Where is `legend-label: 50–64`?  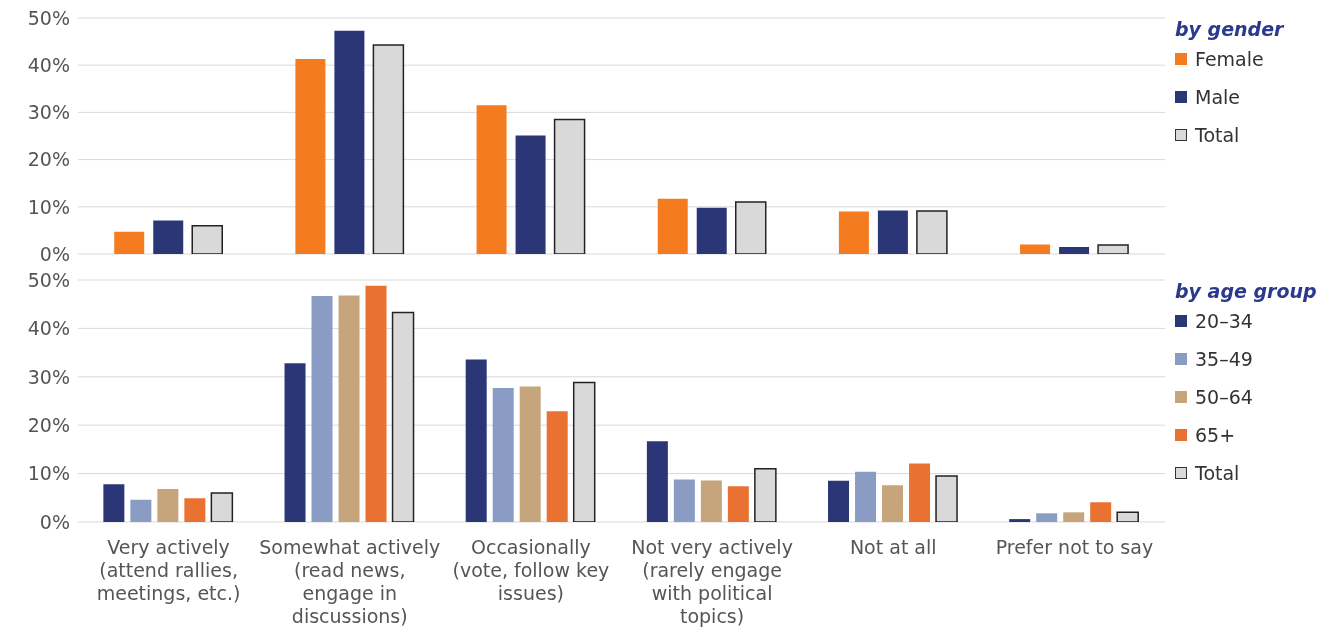
legend-label: 50–64 is located at coordinates (1224, 397).